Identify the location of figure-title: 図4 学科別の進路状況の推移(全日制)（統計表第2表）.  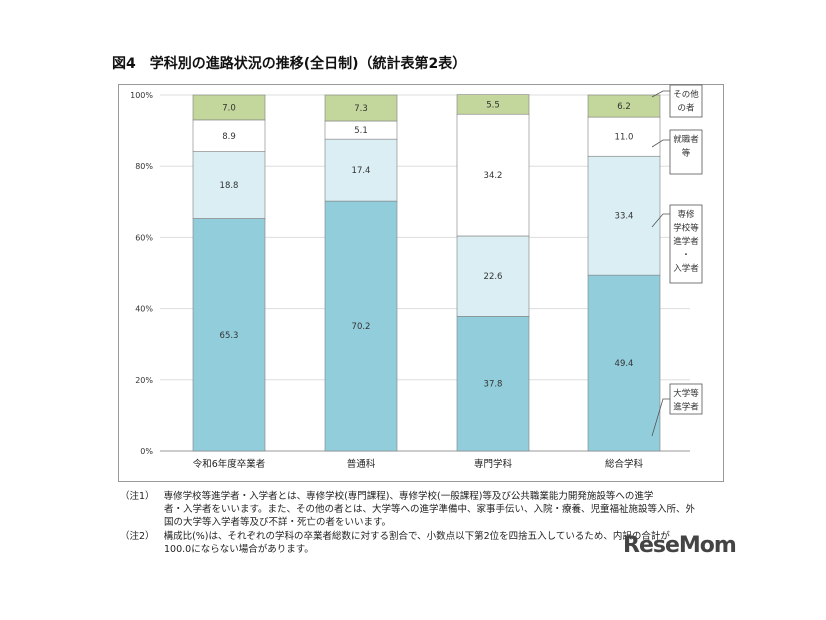
(289, 64).